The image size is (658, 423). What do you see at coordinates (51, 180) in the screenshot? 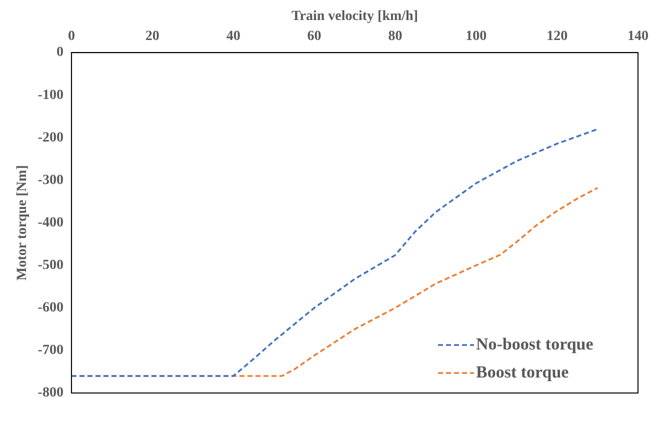
I see `y-tick-label: -300` at bounding box center [51, 180].